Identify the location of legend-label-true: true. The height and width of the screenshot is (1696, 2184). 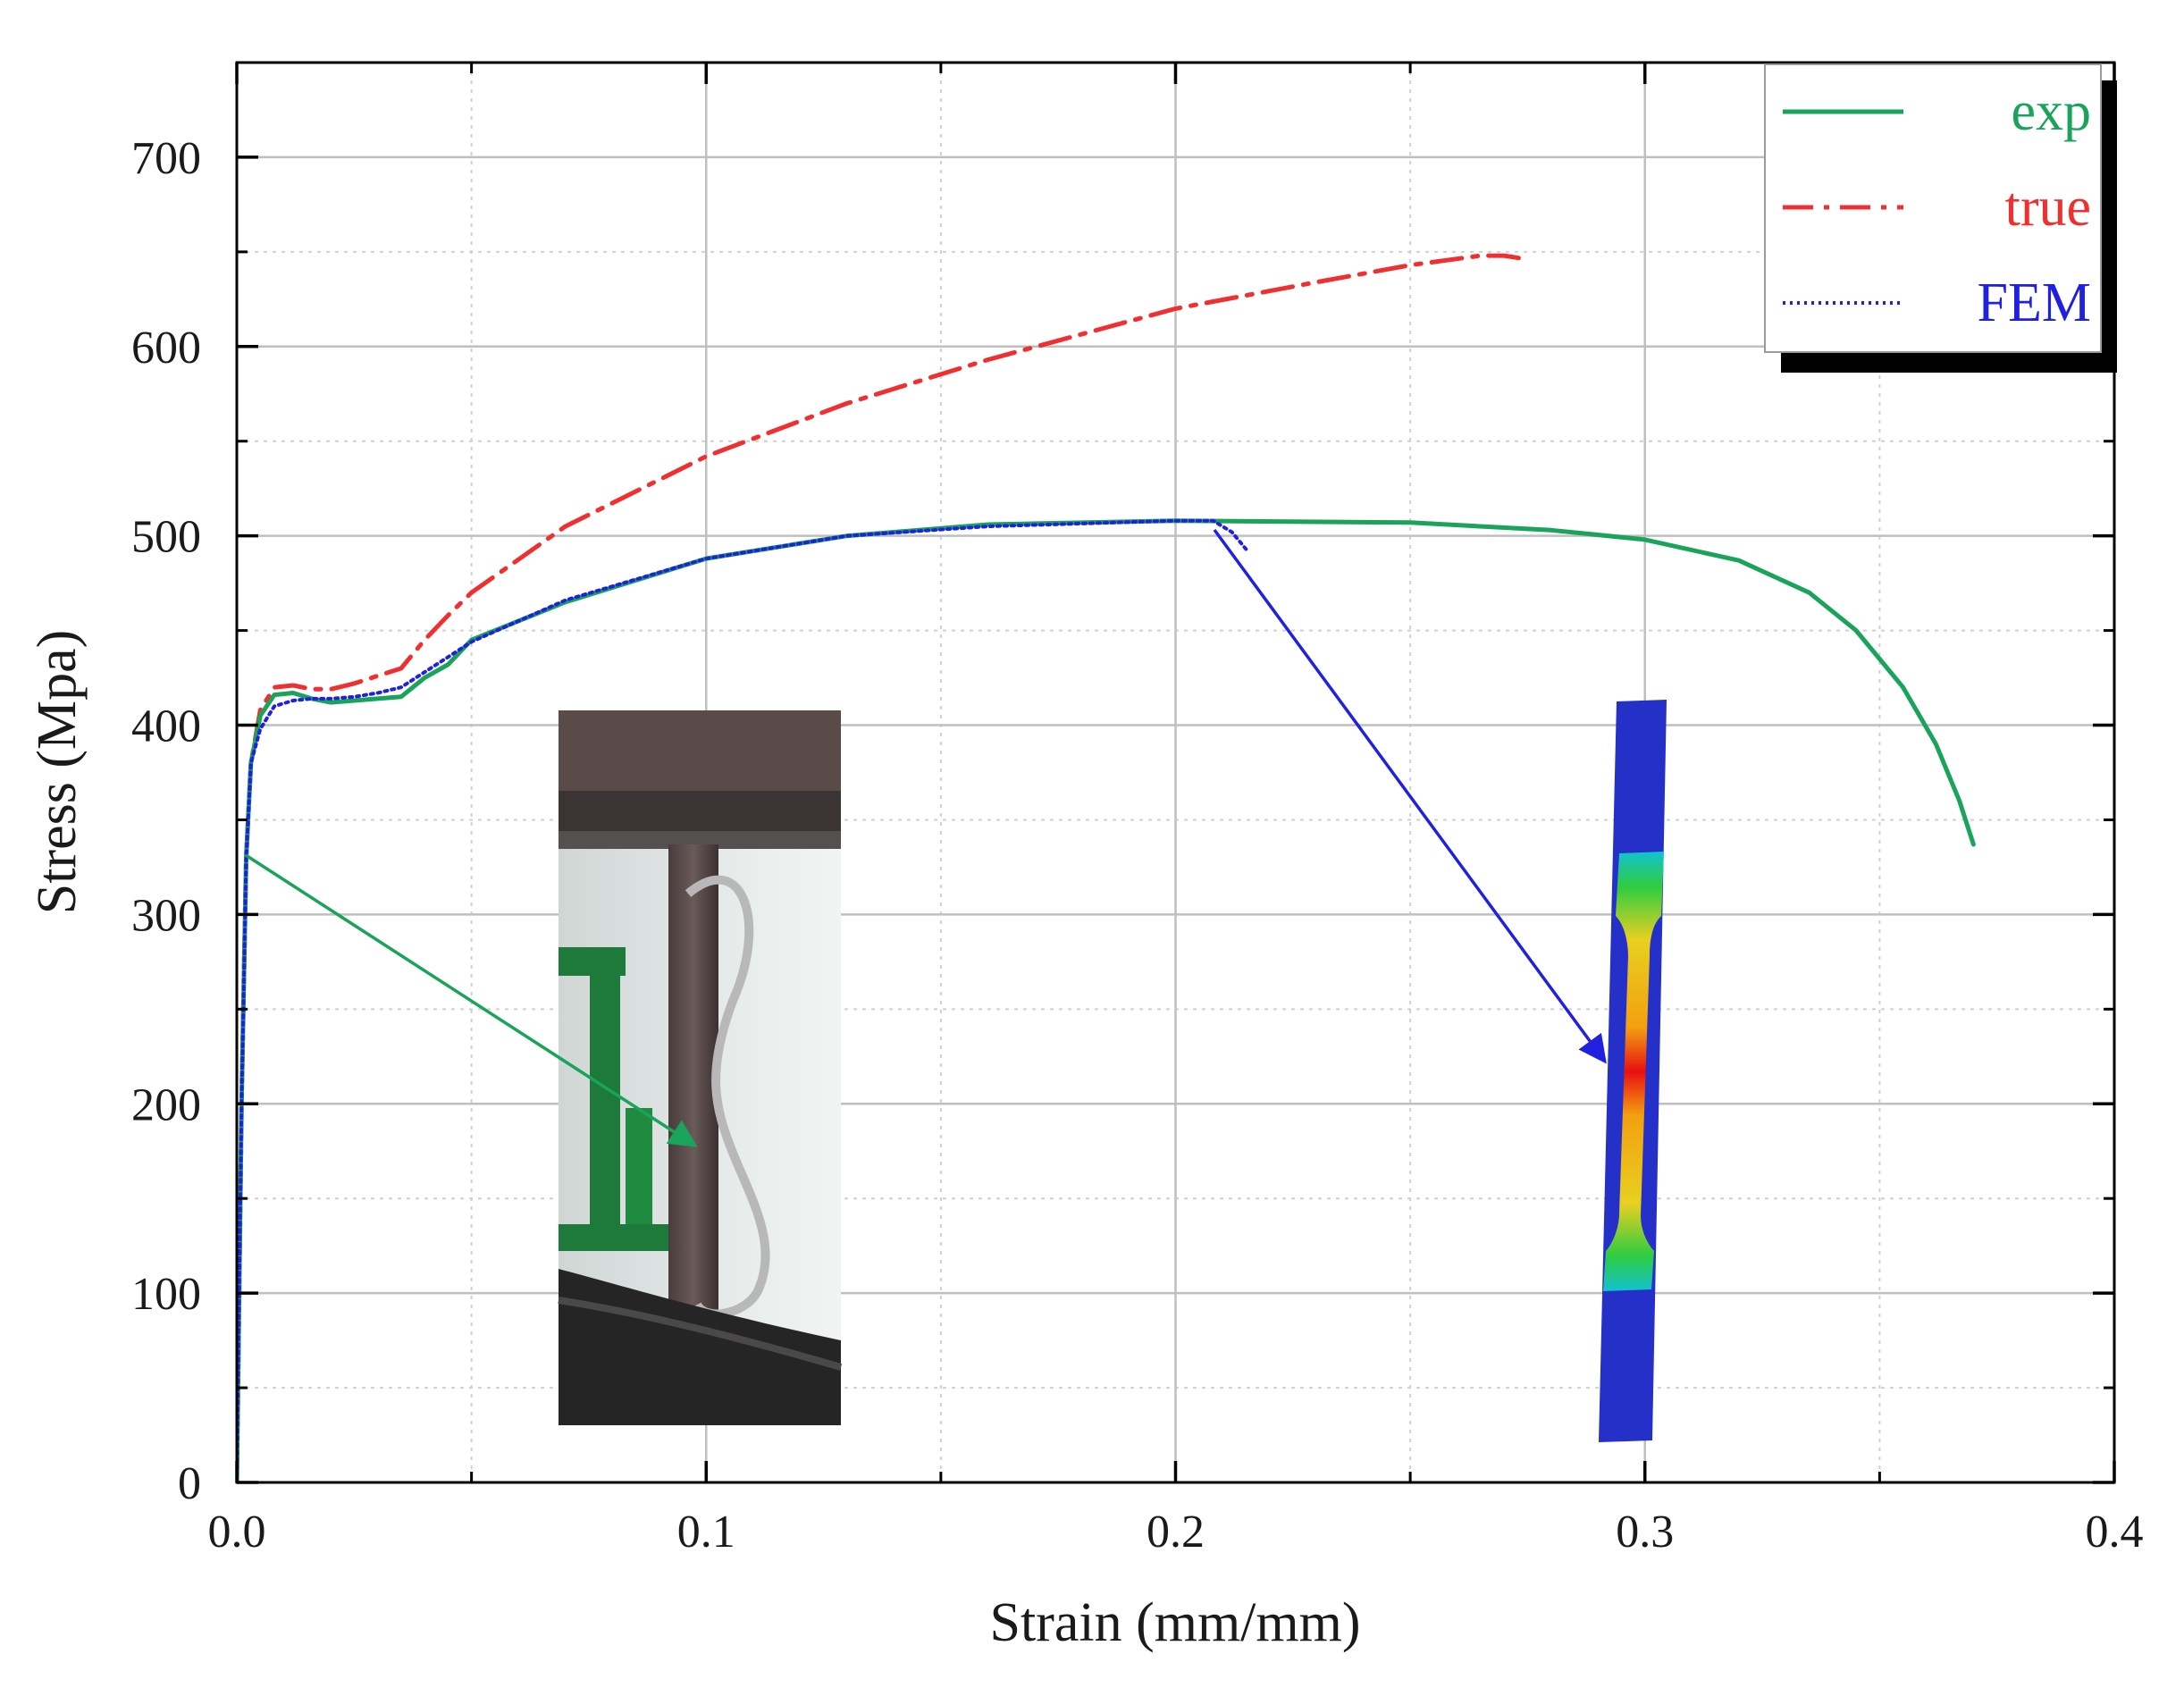
(2048, 207).